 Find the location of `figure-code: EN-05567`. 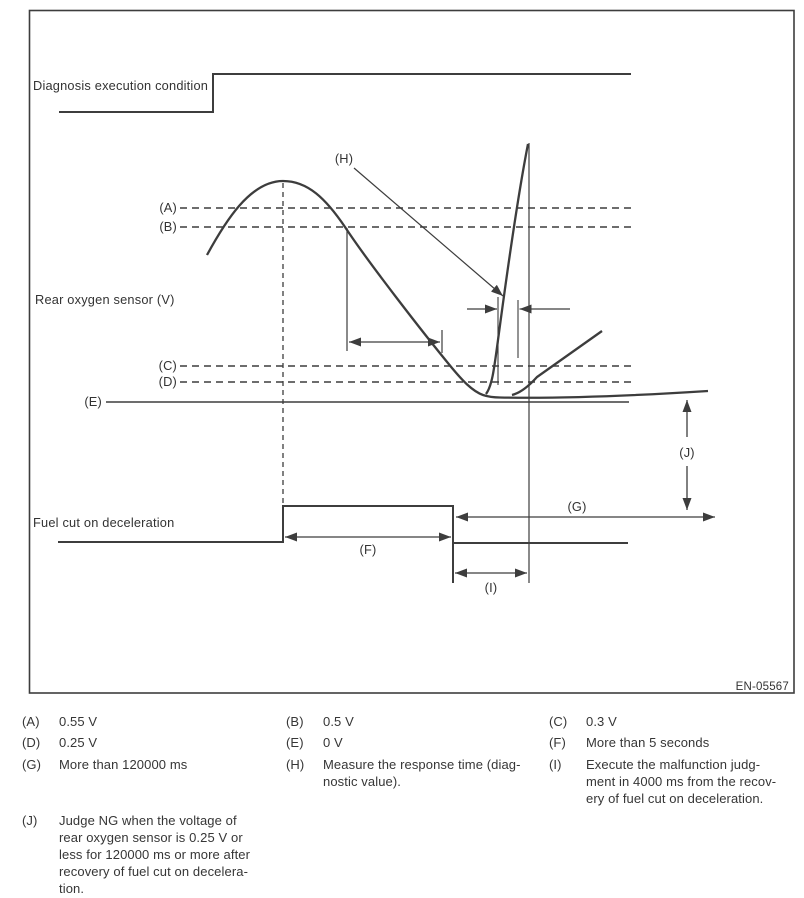

figure-code: EN-05567 is located at coordinates (762, 687).